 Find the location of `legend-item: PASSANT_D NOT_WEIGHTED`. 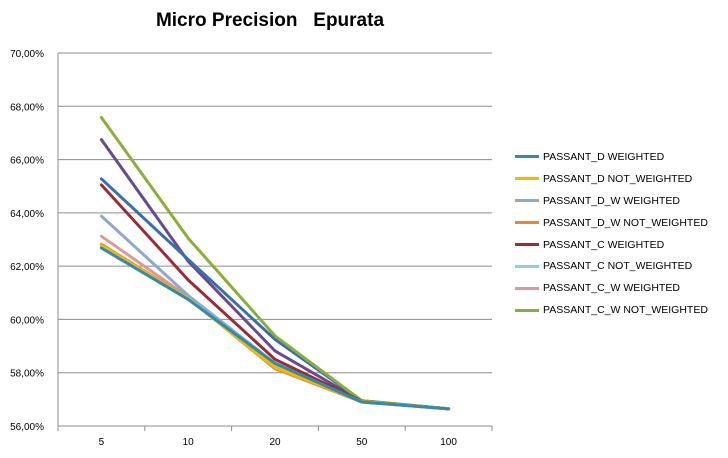

legend-item: PASSANT_D NOT_WEIGHTED is located at coordinates (620, 179).